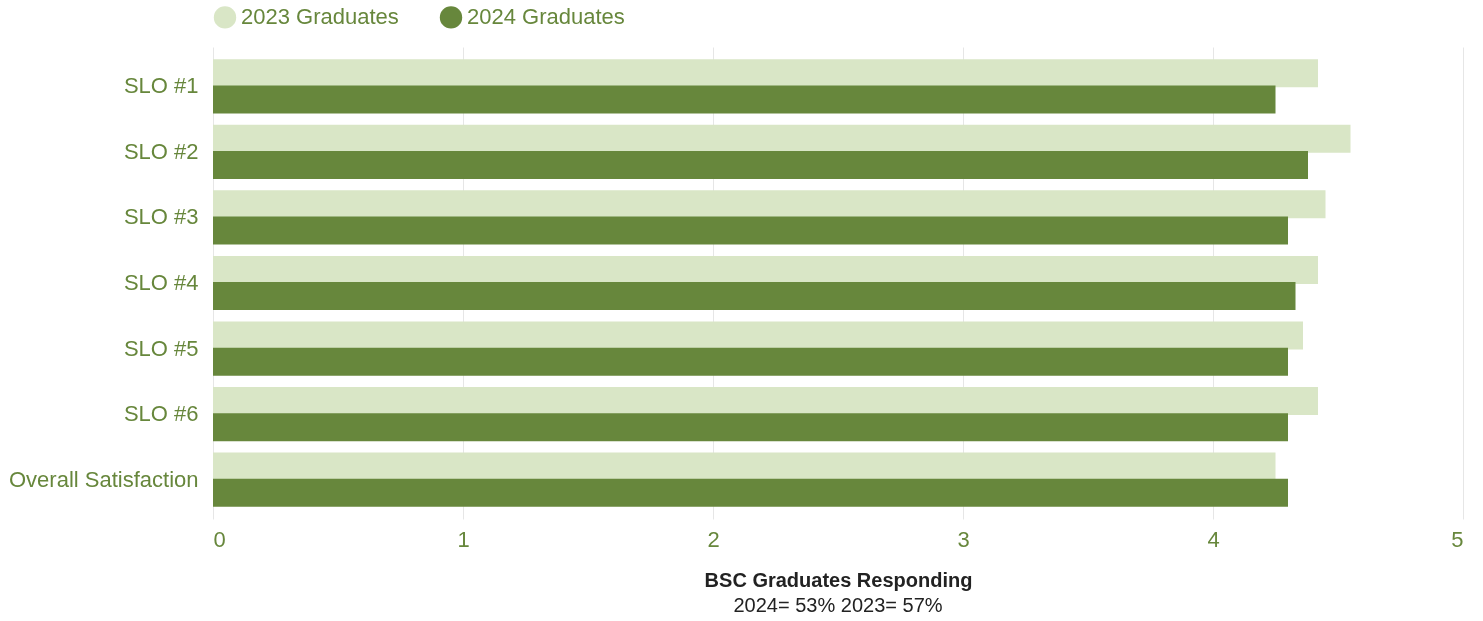 Image resolution: width=1483 pixels, height=621 pixels. I want to click on x-axis-title: BSC Graduates Responding, so click(838, 579).